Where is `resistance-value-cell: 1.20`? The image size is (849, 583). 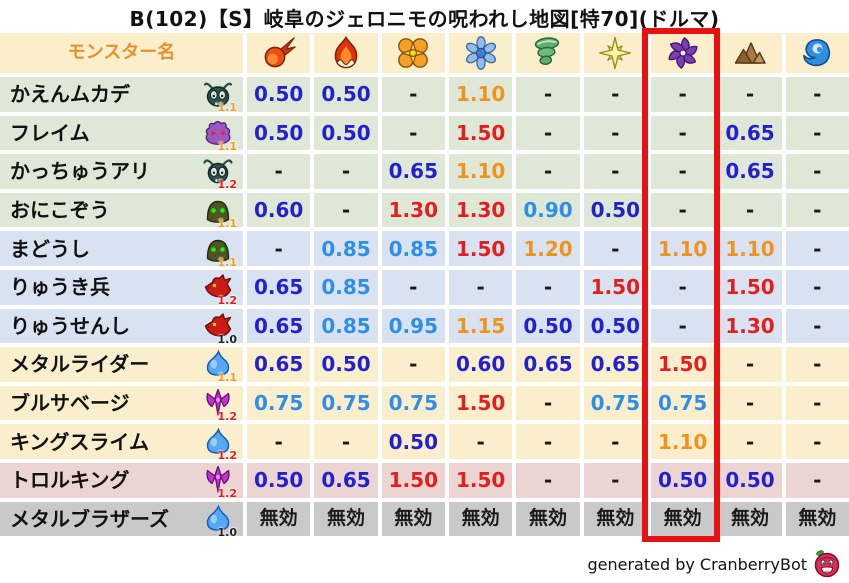 resistance-value-cell: 1.20 is located at coordinates (548, 248).